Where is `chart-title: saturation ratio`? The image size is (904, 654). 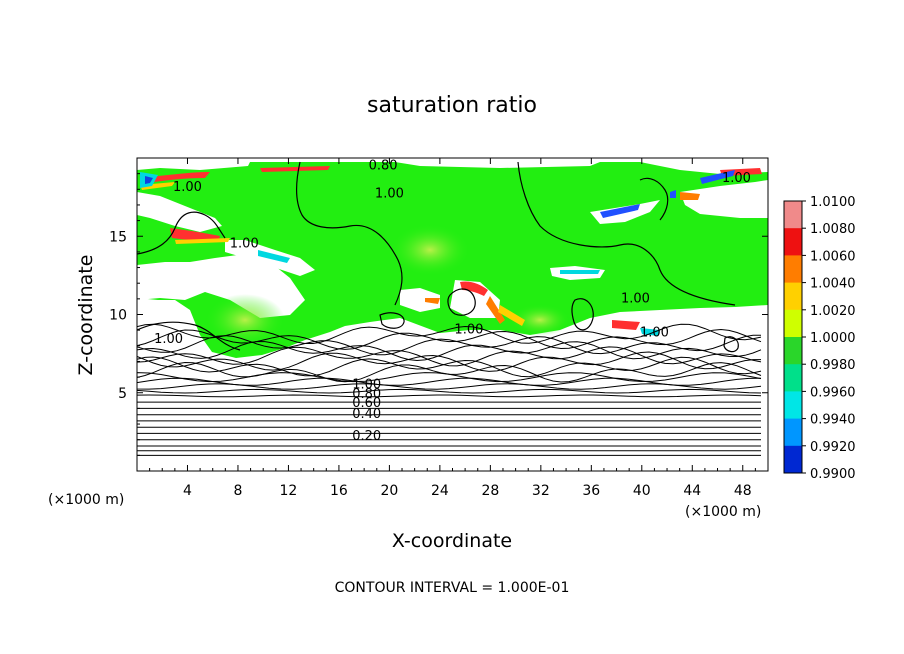 chart-title: saturation ratio is located at coordinates (452, 105).